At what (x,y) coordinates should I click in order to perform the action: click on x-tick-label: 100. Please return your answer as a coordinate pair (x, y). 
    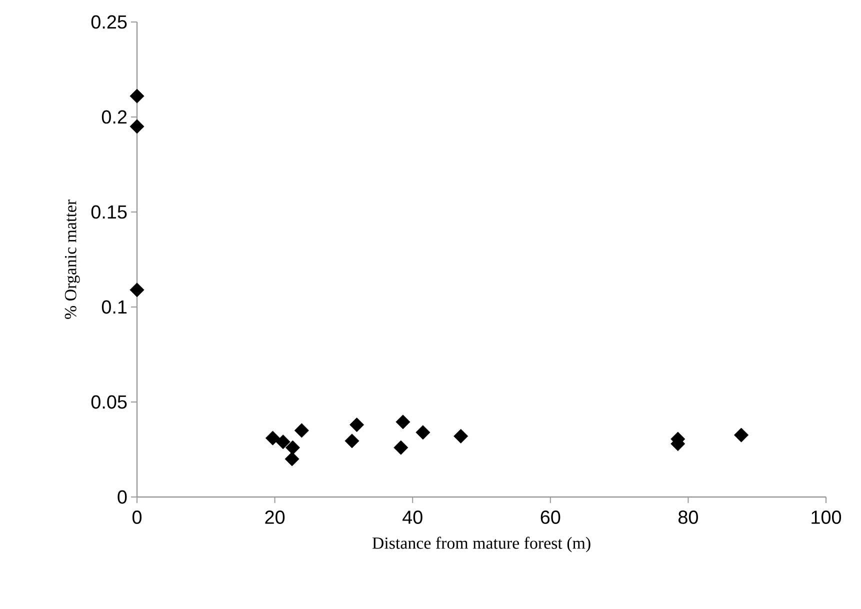
    Looking at the image, I should click on (827, 517).